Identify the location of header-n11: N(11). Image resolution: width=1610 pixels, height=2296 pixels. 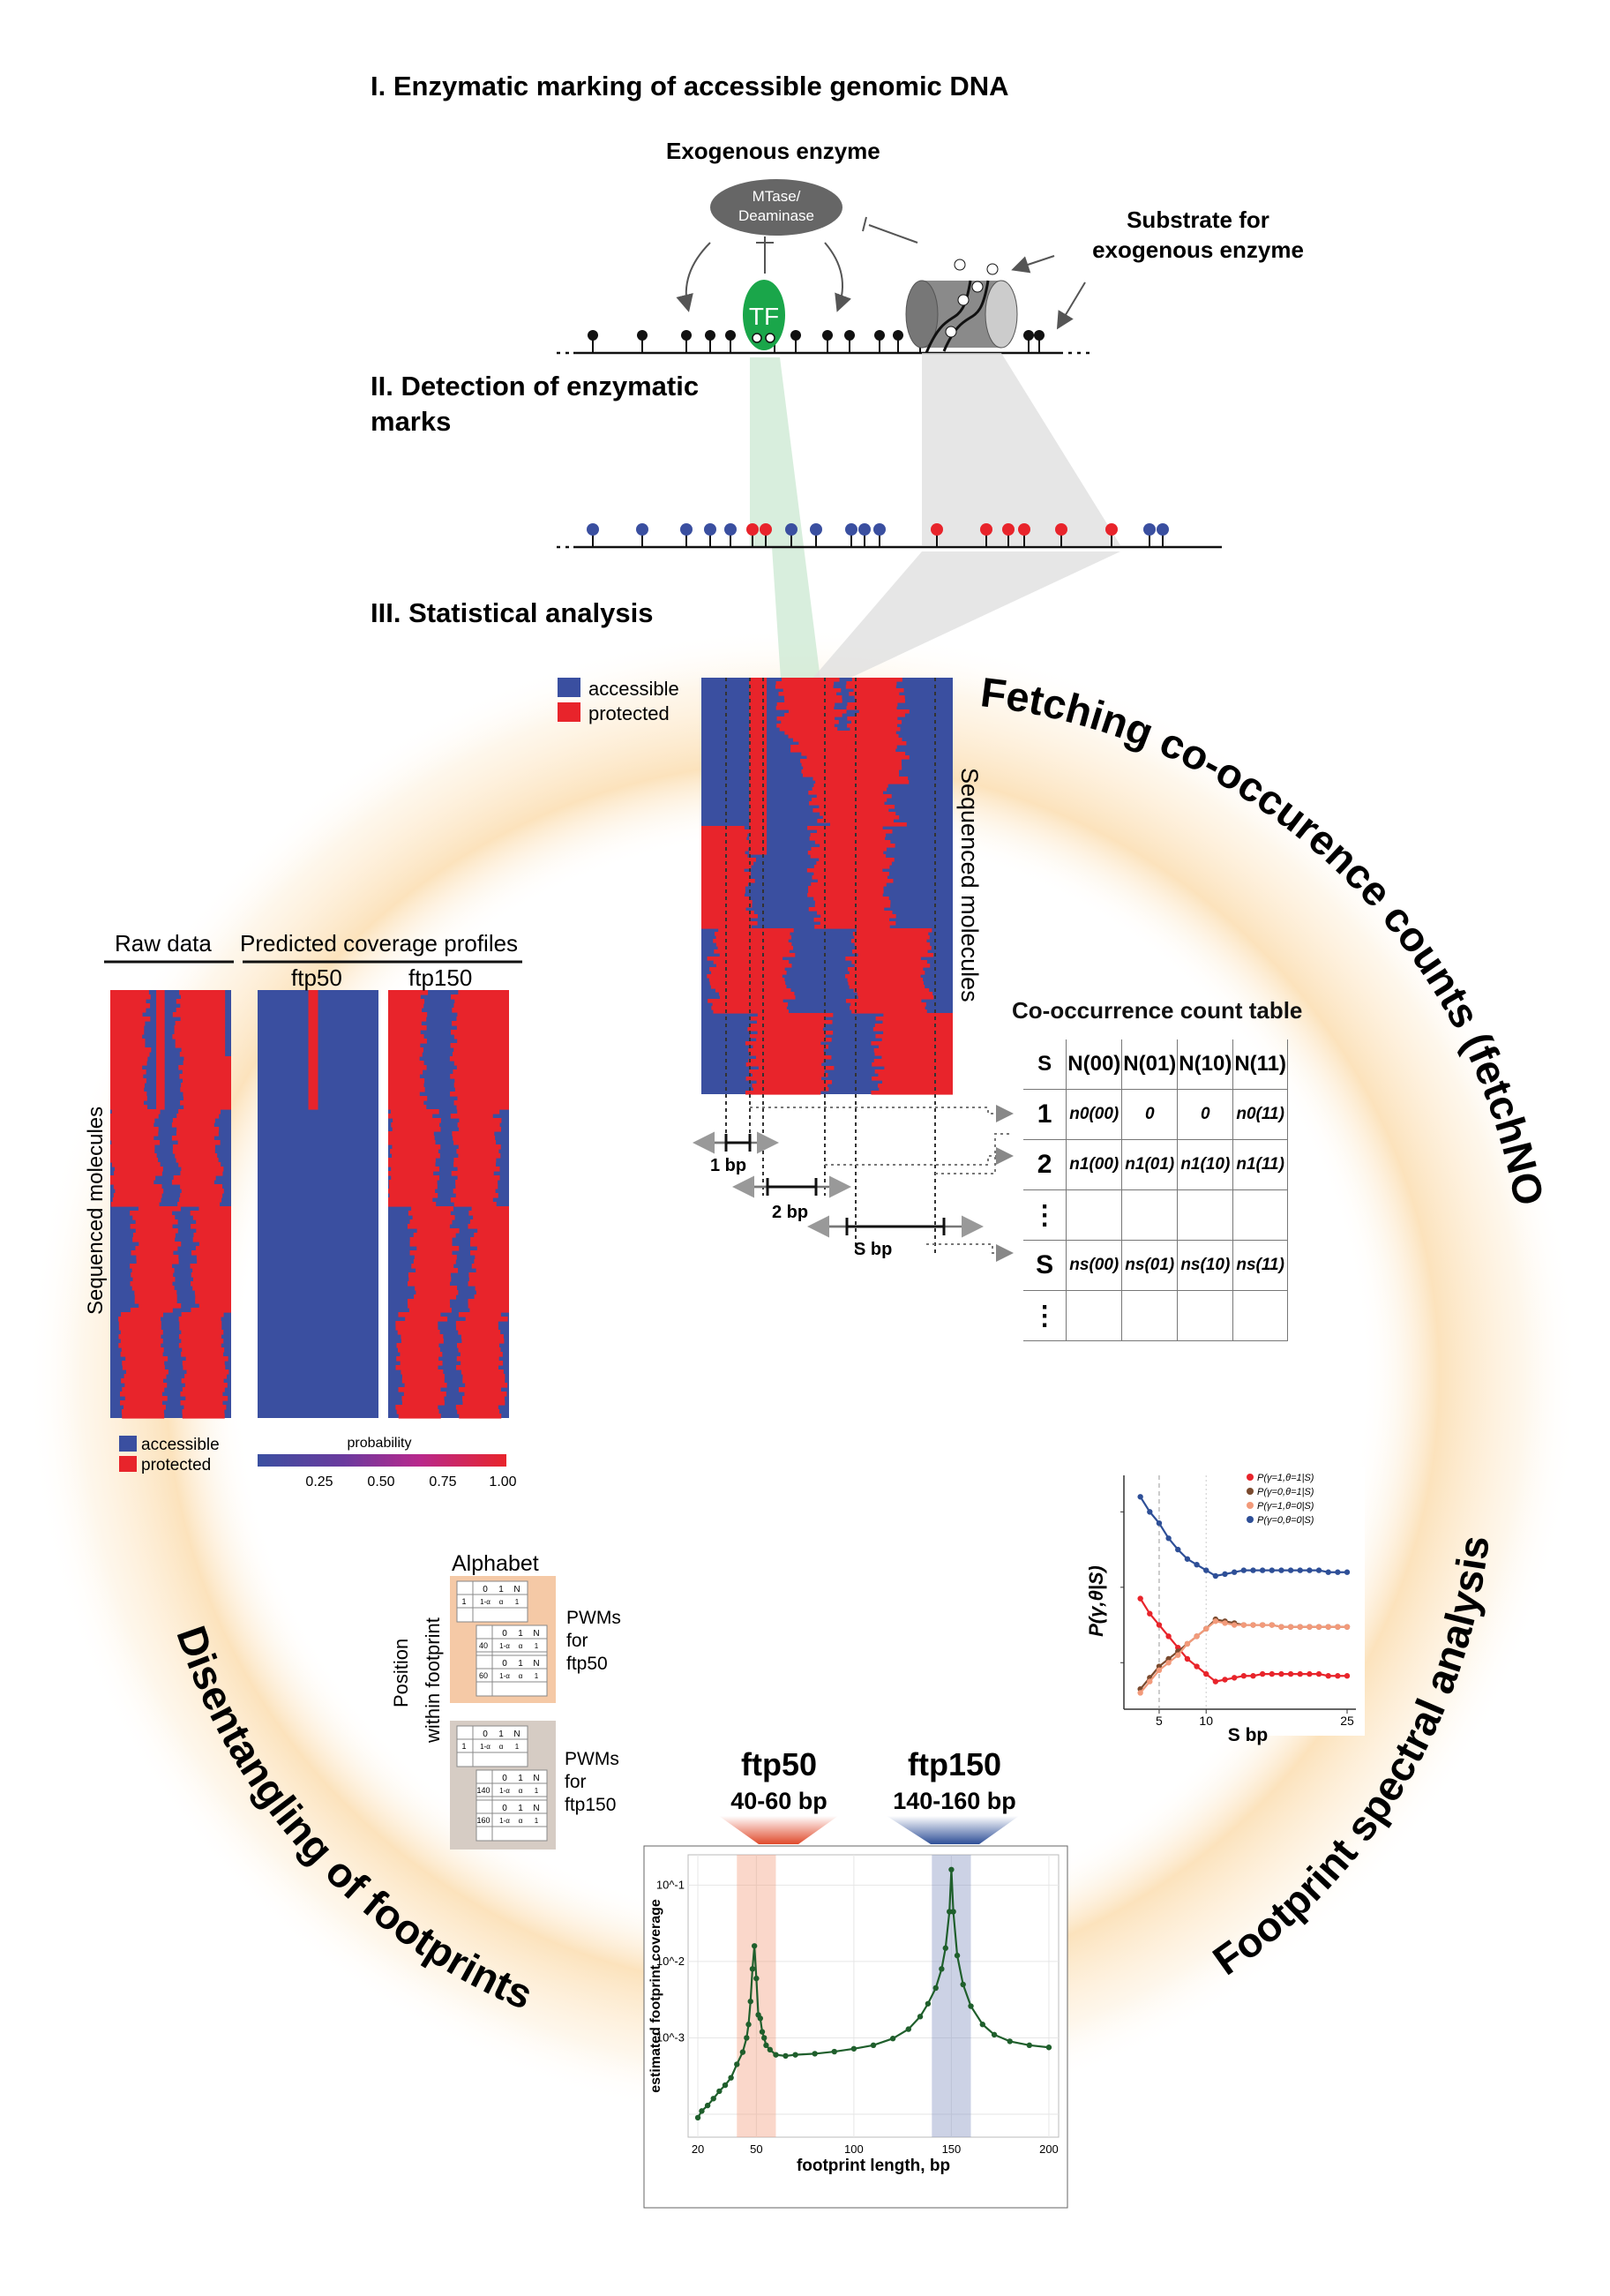
(1260, 1064).